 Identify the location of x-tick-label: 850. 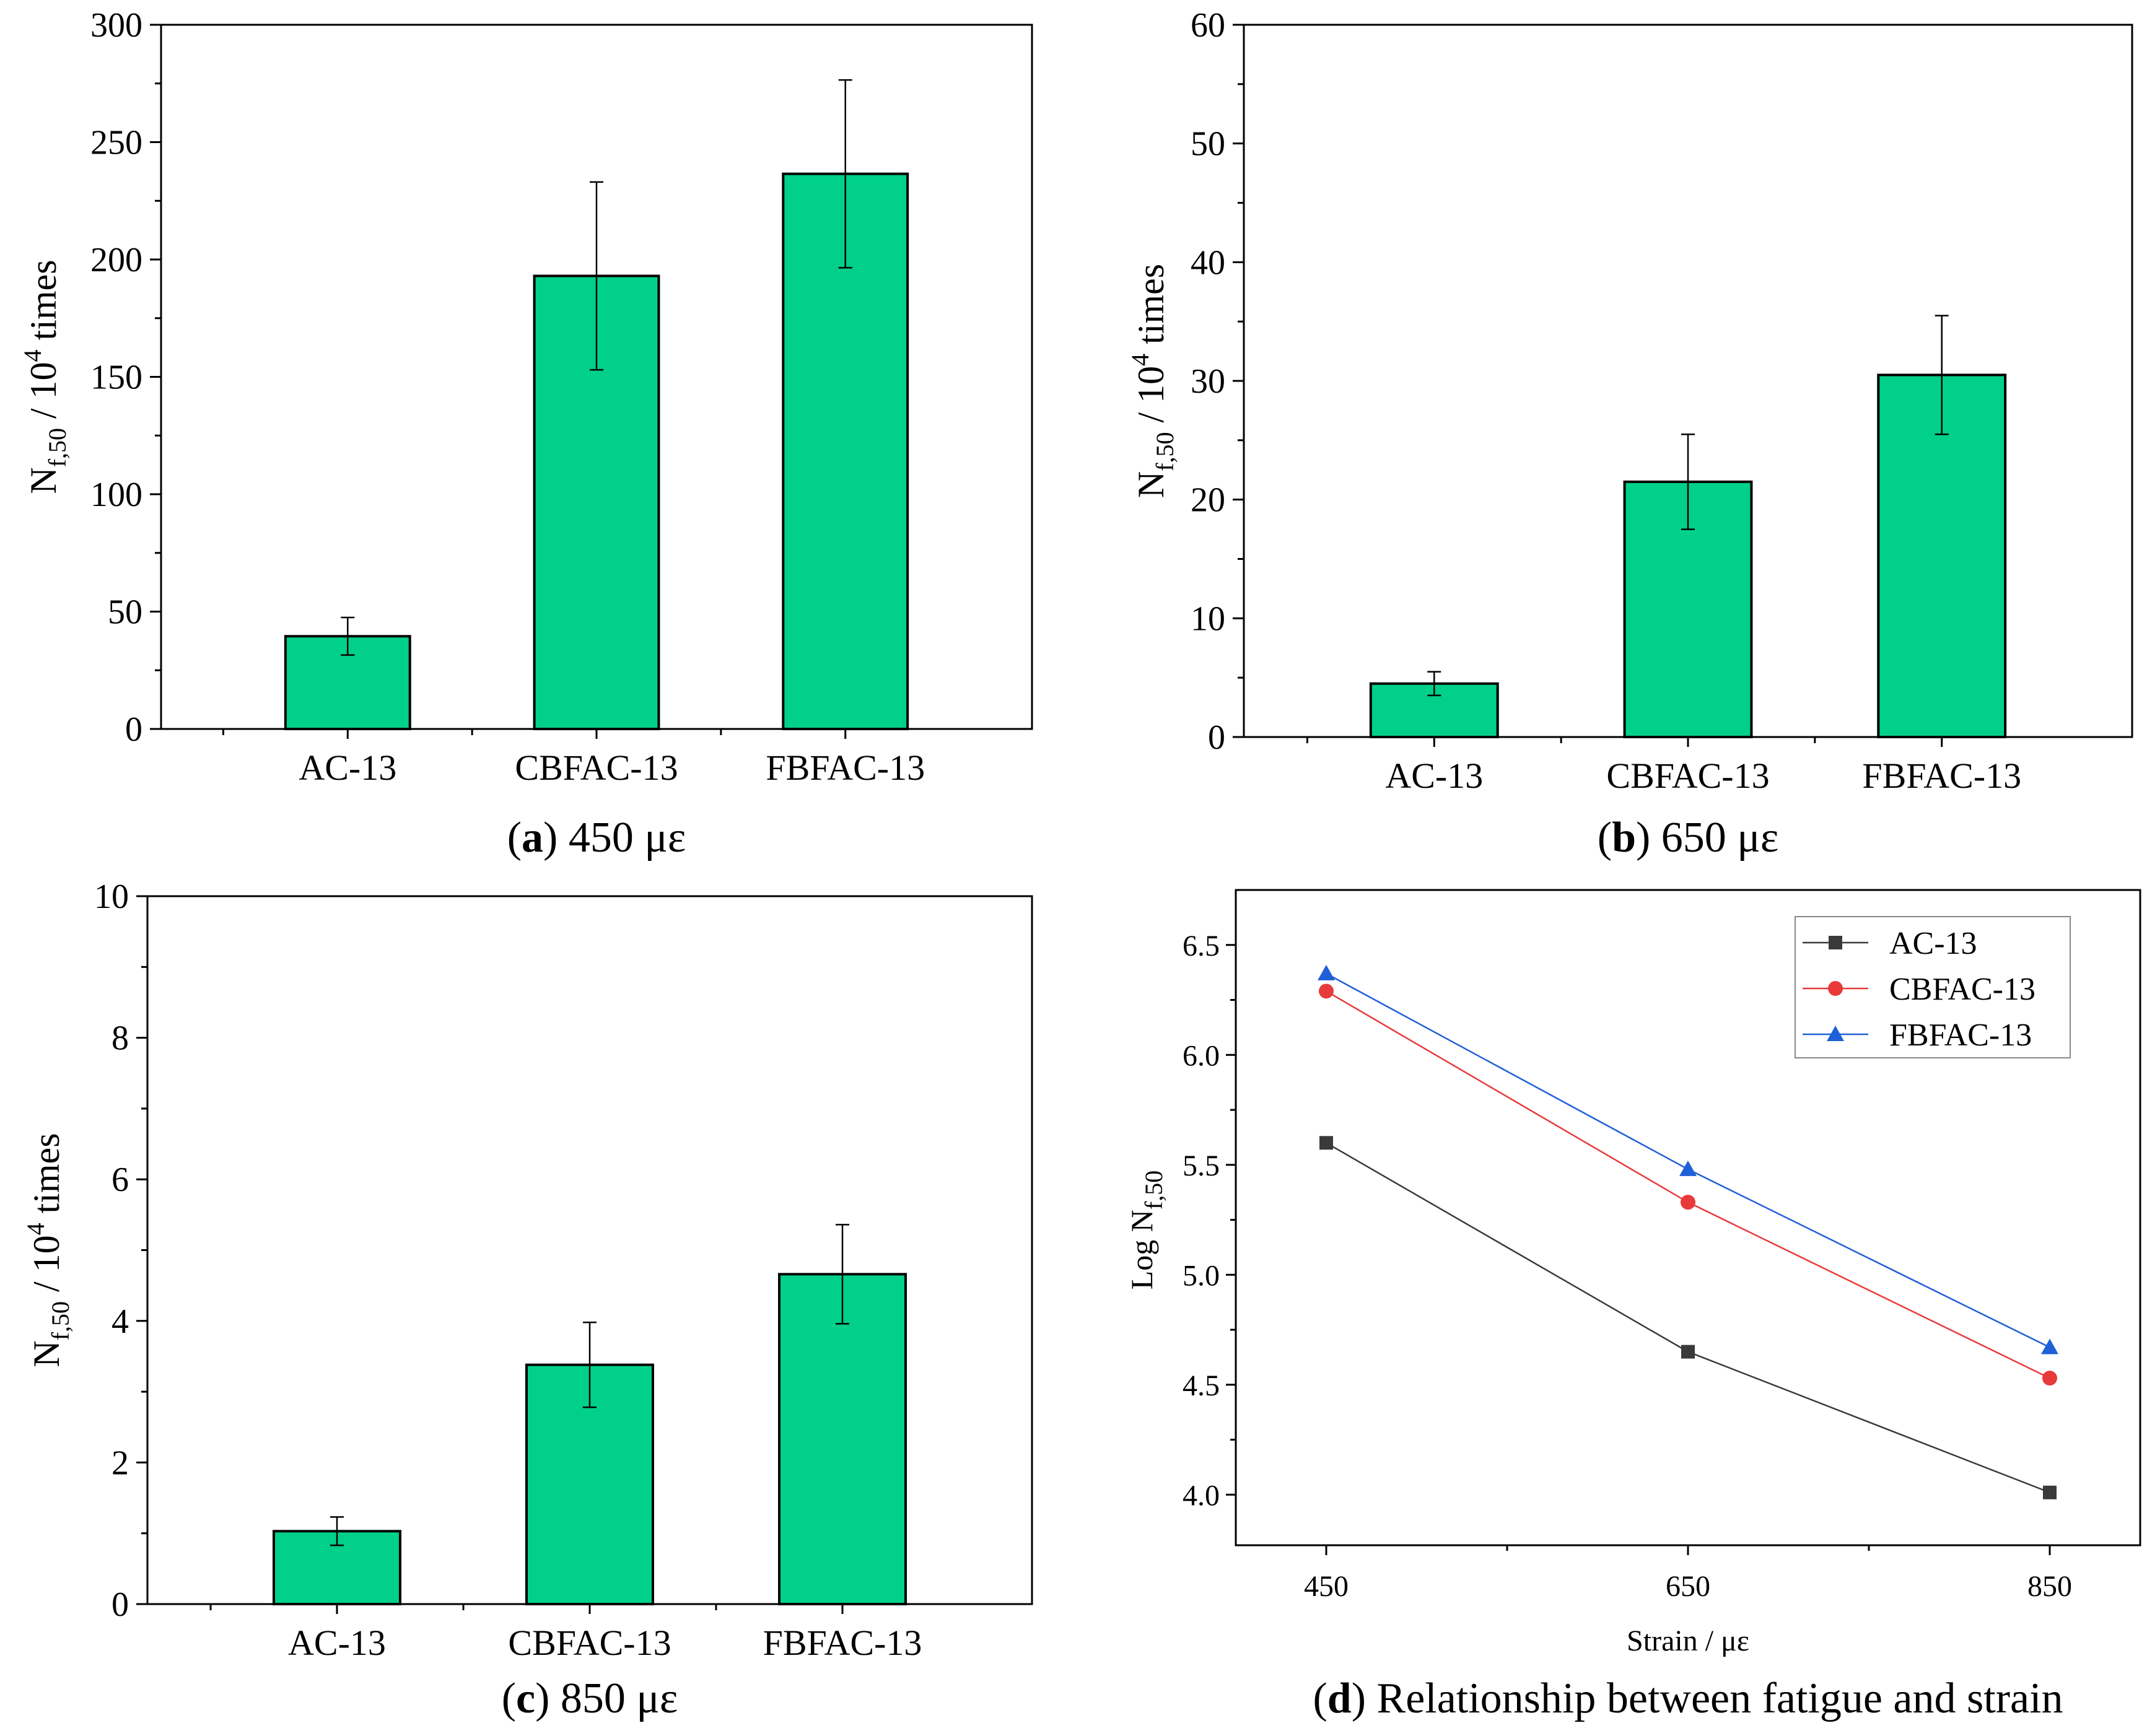
(2049, 1586).